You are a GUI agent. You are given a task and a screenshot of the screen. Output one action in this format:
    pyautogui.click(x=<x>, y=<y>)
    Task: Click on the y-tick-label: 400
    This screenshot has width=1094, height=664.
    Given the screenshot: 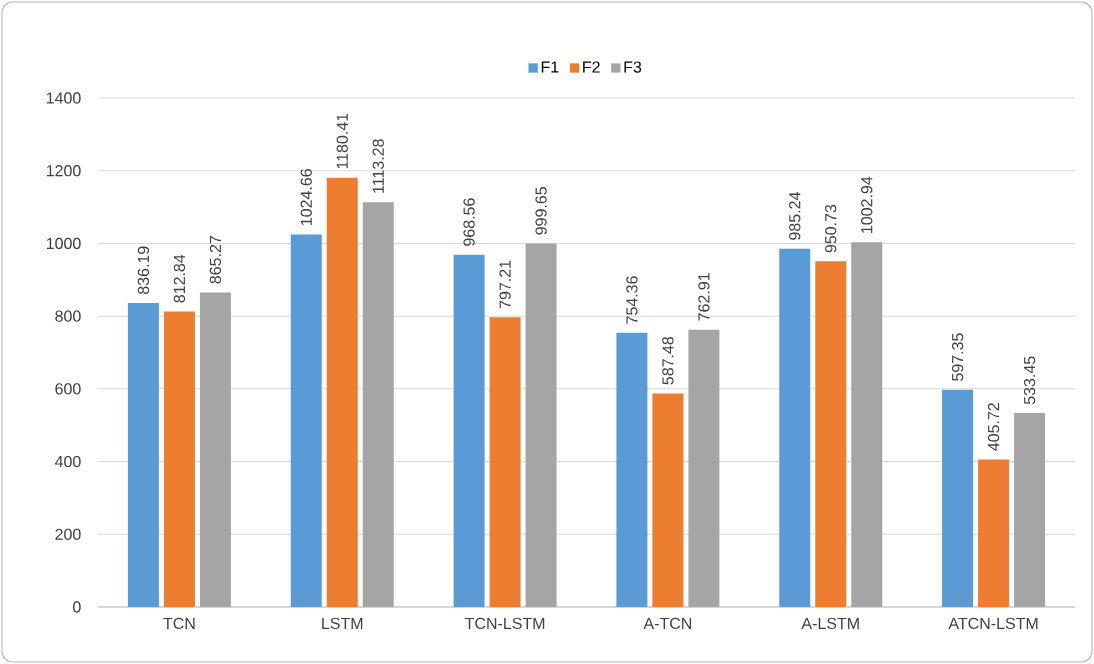 What is the action you would take?
    pyautogui.click(x=67, y=461)
    